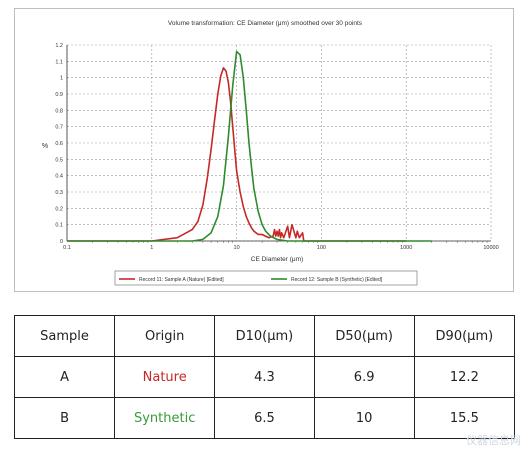 The height and width of the screenshot is (456, 531). I want to click on cell-sample: B, so click(64, 418).